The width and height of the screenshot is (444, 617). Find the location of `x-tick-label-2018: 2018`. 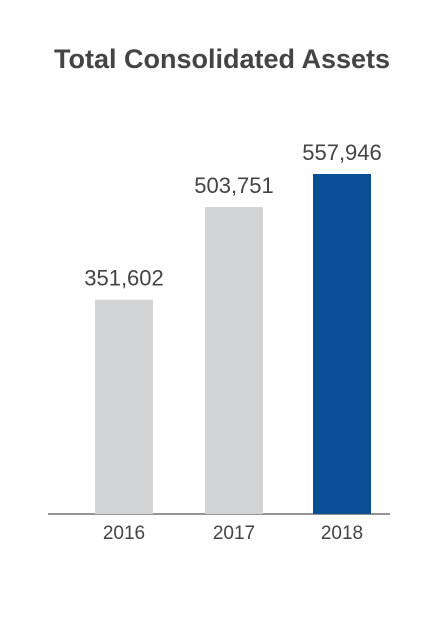

x-tick-label-2018: 2018 is located at coordinates (342, 533).